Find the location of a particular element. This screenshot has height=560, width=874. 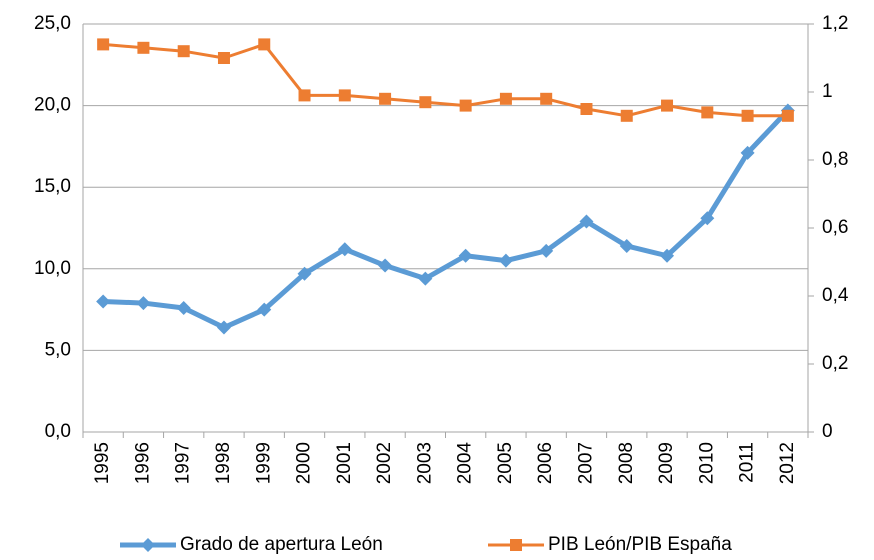

x-tick-label: 2001 is located at coordinates (344, 463).